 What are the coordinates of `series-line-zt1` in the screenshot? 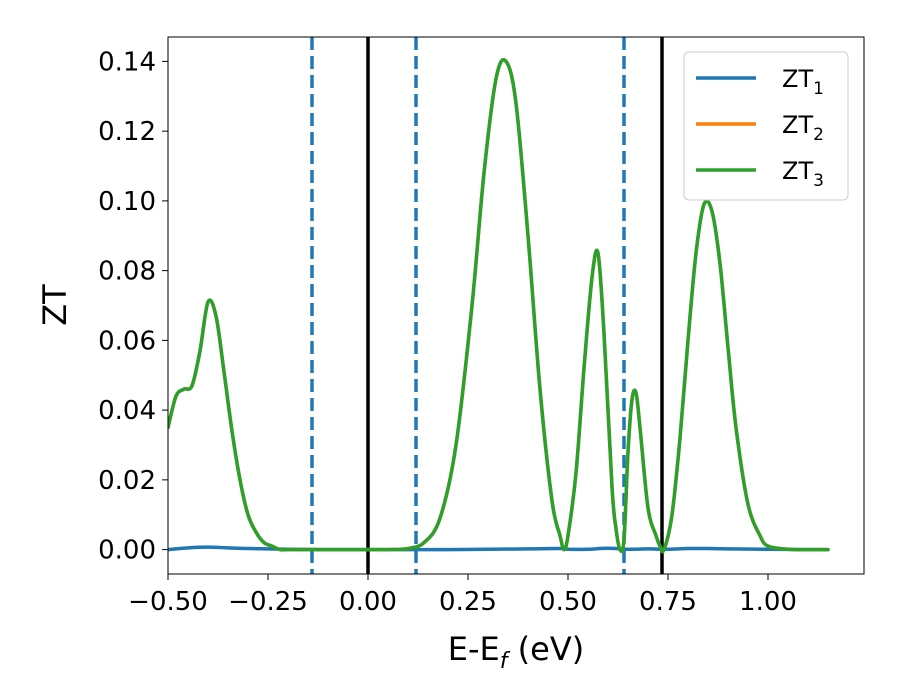 It's located at (499, 548).